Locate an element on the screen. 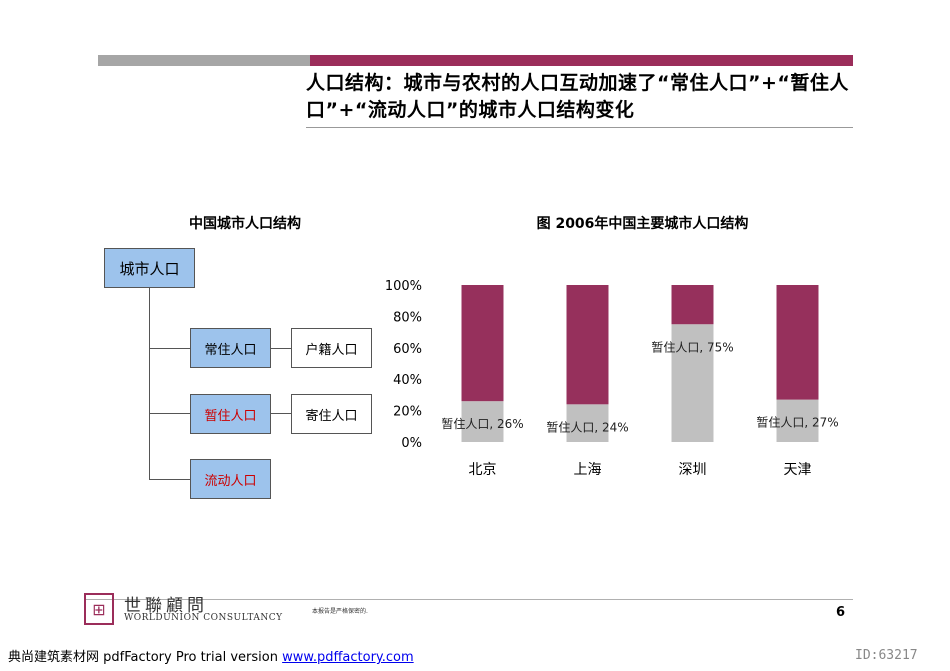 This screenshot has height=671, width=950. worldunion-logo-icon: ⊞ is located at coordinates (99, 609).